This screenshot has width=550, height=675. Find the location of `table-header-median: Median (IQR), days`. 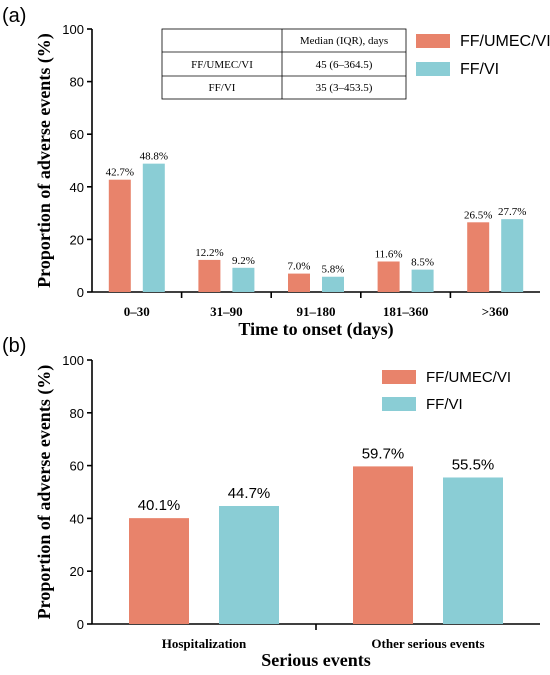

table-header-median: Median (IQR), days is located at coordinates (344, 41).